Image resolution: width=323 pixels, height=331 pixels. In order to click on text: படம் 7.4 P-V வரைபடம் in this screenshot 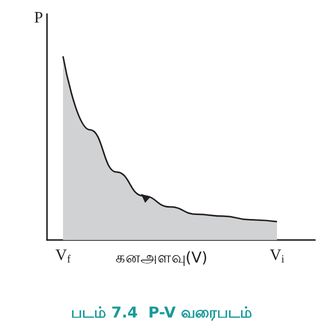, I will do `click(161, 313)`.